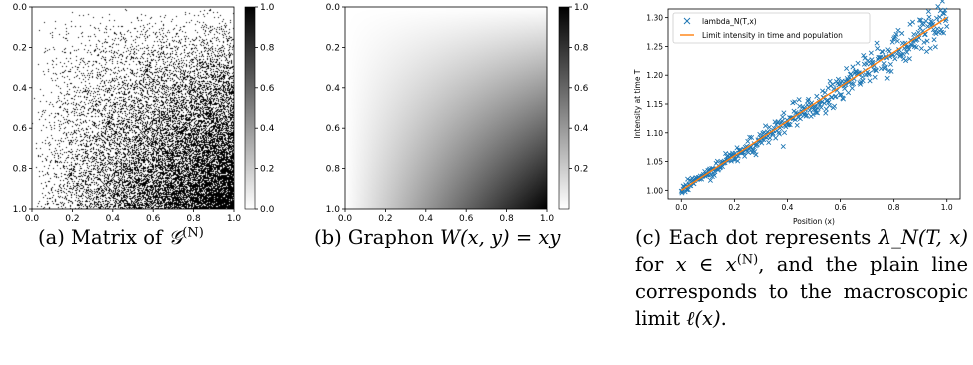 The height and width of the screenshot is (365, 973). What do you see at coordinates (648, 237) in the screenshot?
I see `caption-c-label: (c)` at bounding box center [648, 237].